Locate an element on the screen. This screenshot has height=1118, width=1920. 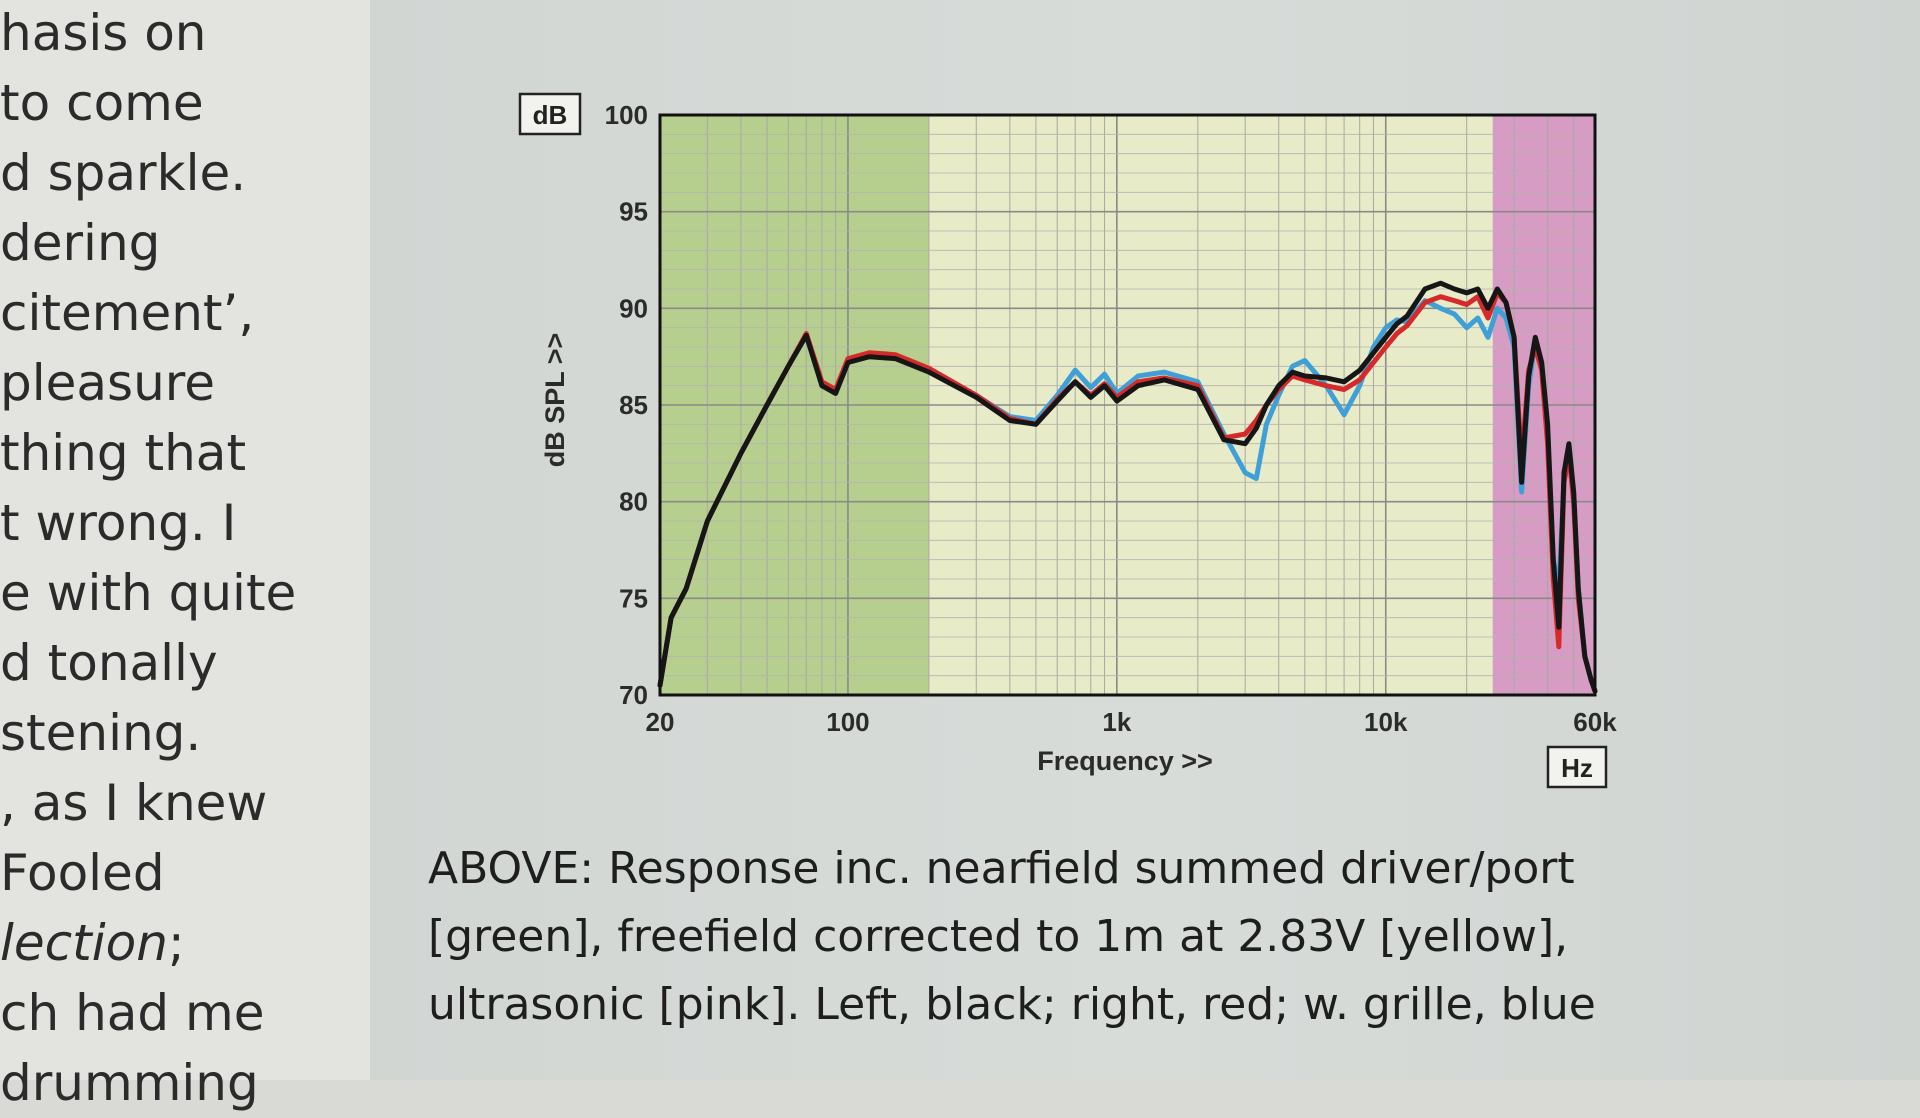
x-tick-label: 10k is located at coordinates (1386, 722).